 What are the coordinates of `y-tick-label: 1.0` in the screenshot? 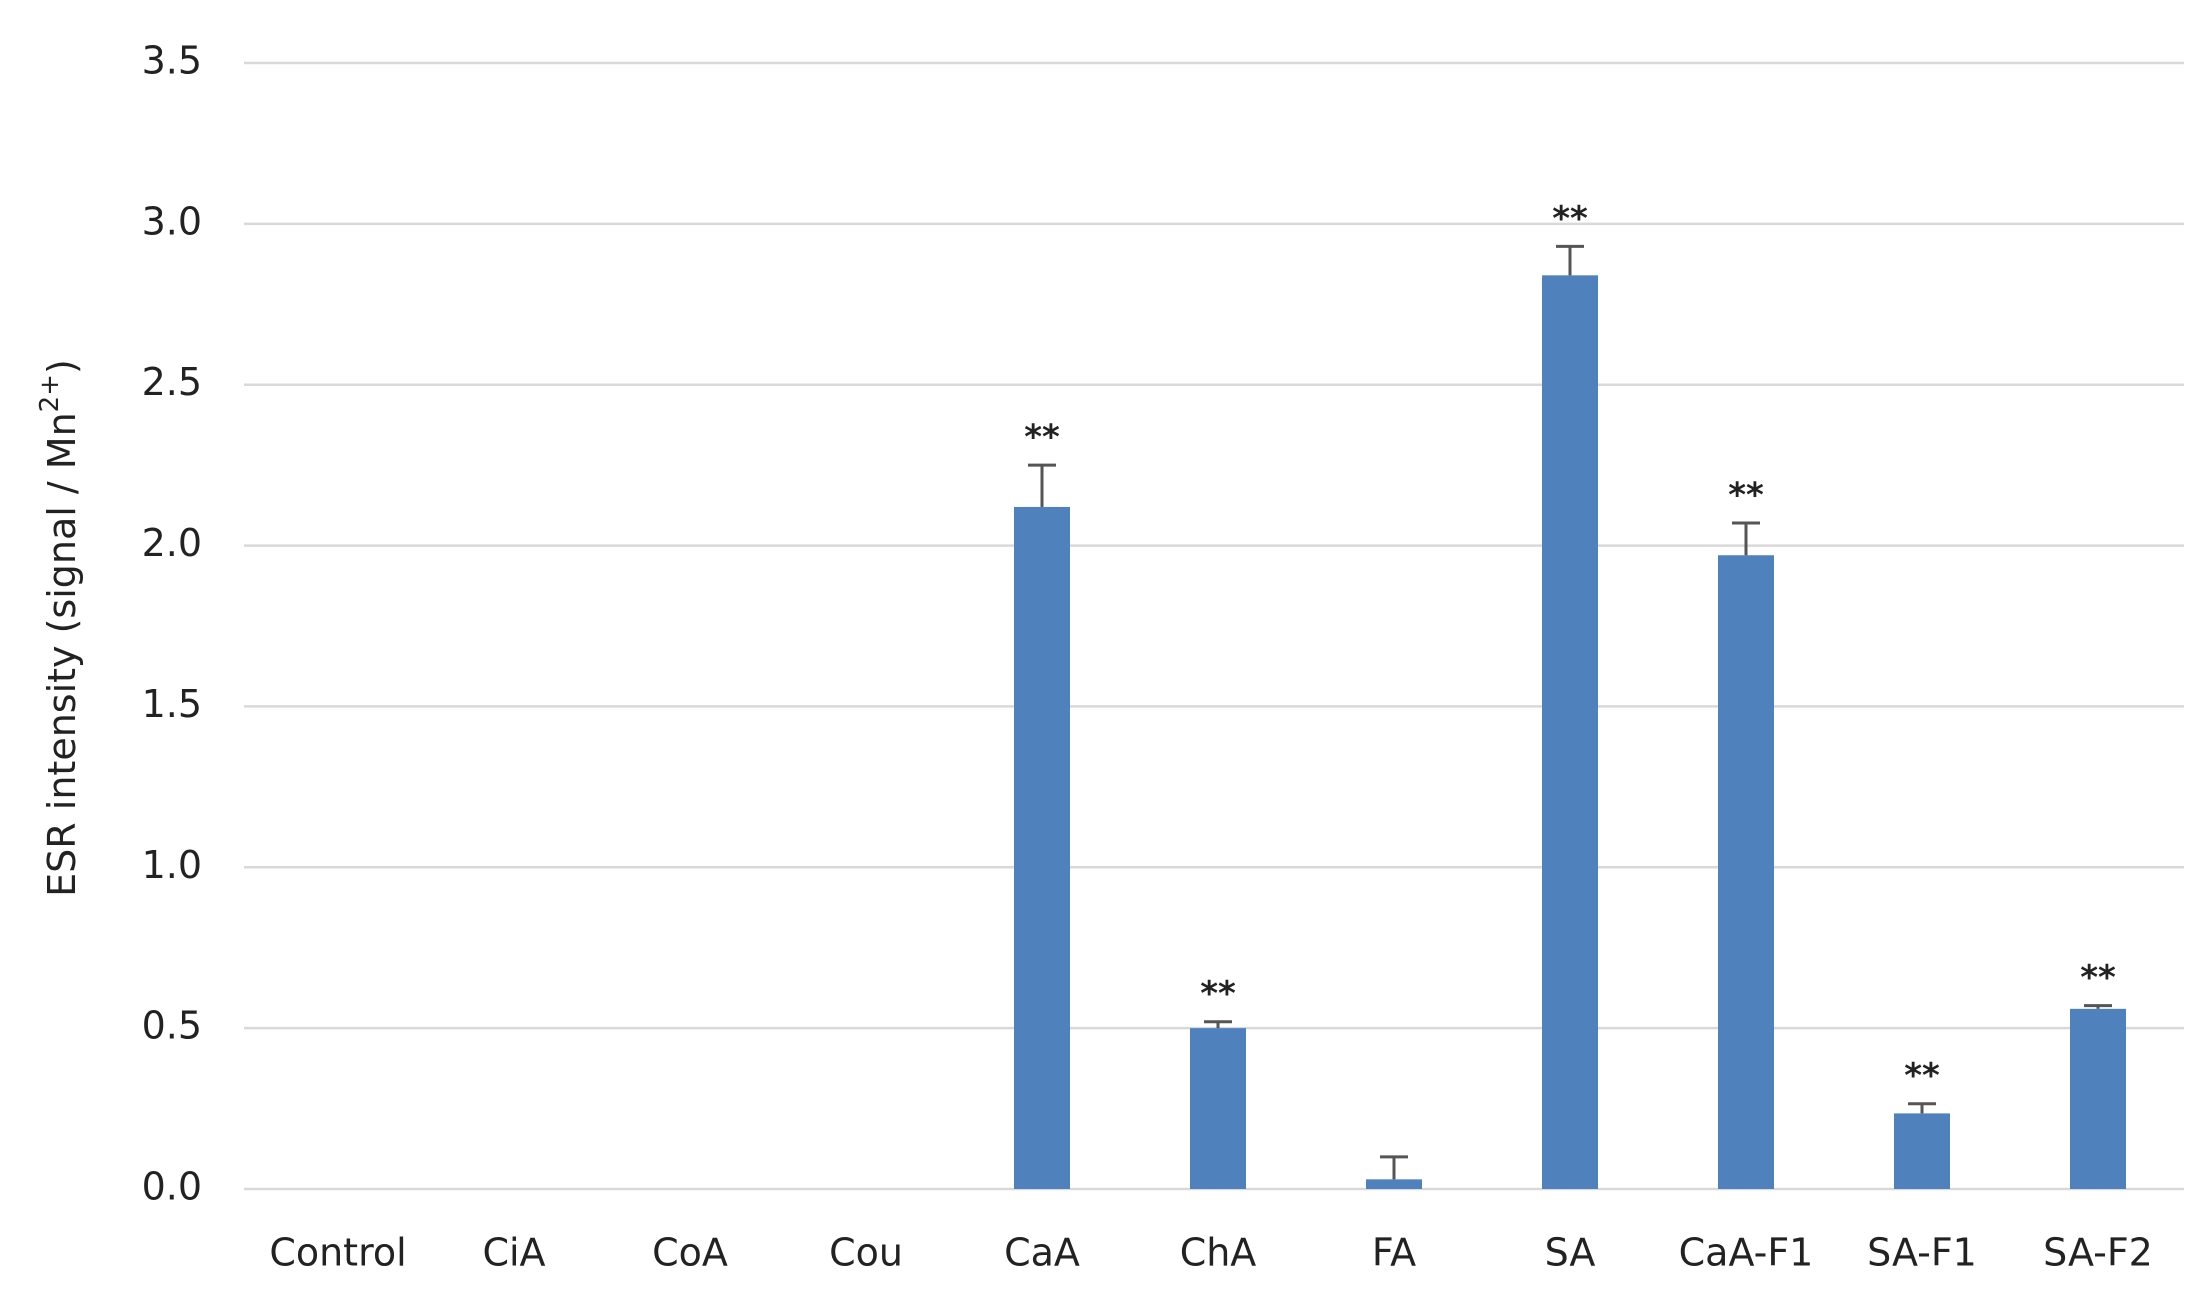 It's located at (172, 865).